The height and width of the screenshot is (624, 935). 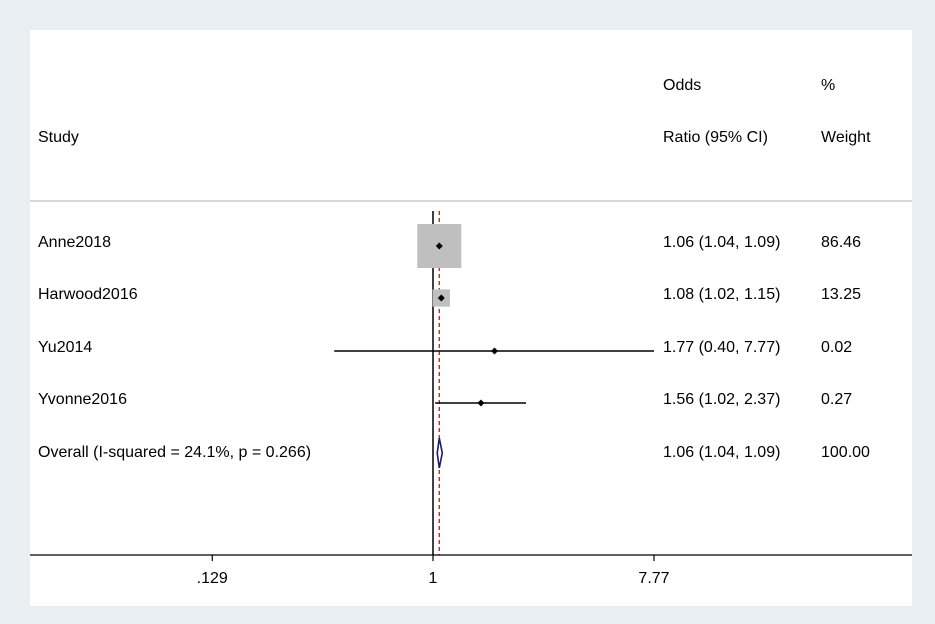 What do you see at coordinates (845, 452) in the screenshot?
I see `overall-weight-text: 100.00` at bounding box center [845, 452].